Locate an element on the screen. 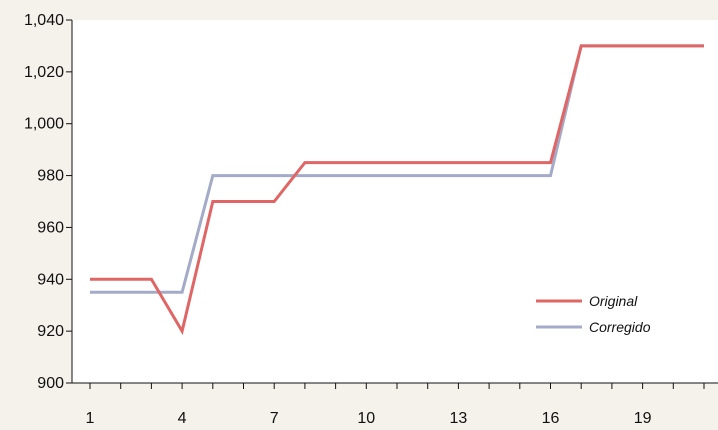 The width and height of the screenshot is (718, 430). x-tick-label: 16 is located at coordinates (551, 418).